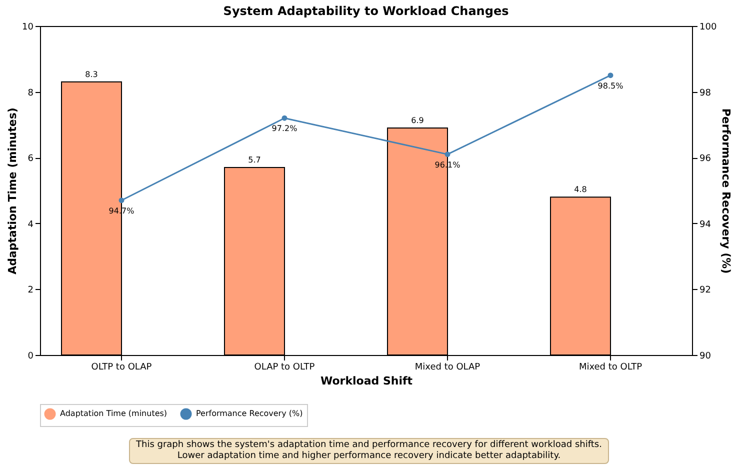 The width and height of the screenshot is (738, 466). Describe the element at coordinates (706, 93) in the screenshot. I see `y2-tick-label: 98` at that location.